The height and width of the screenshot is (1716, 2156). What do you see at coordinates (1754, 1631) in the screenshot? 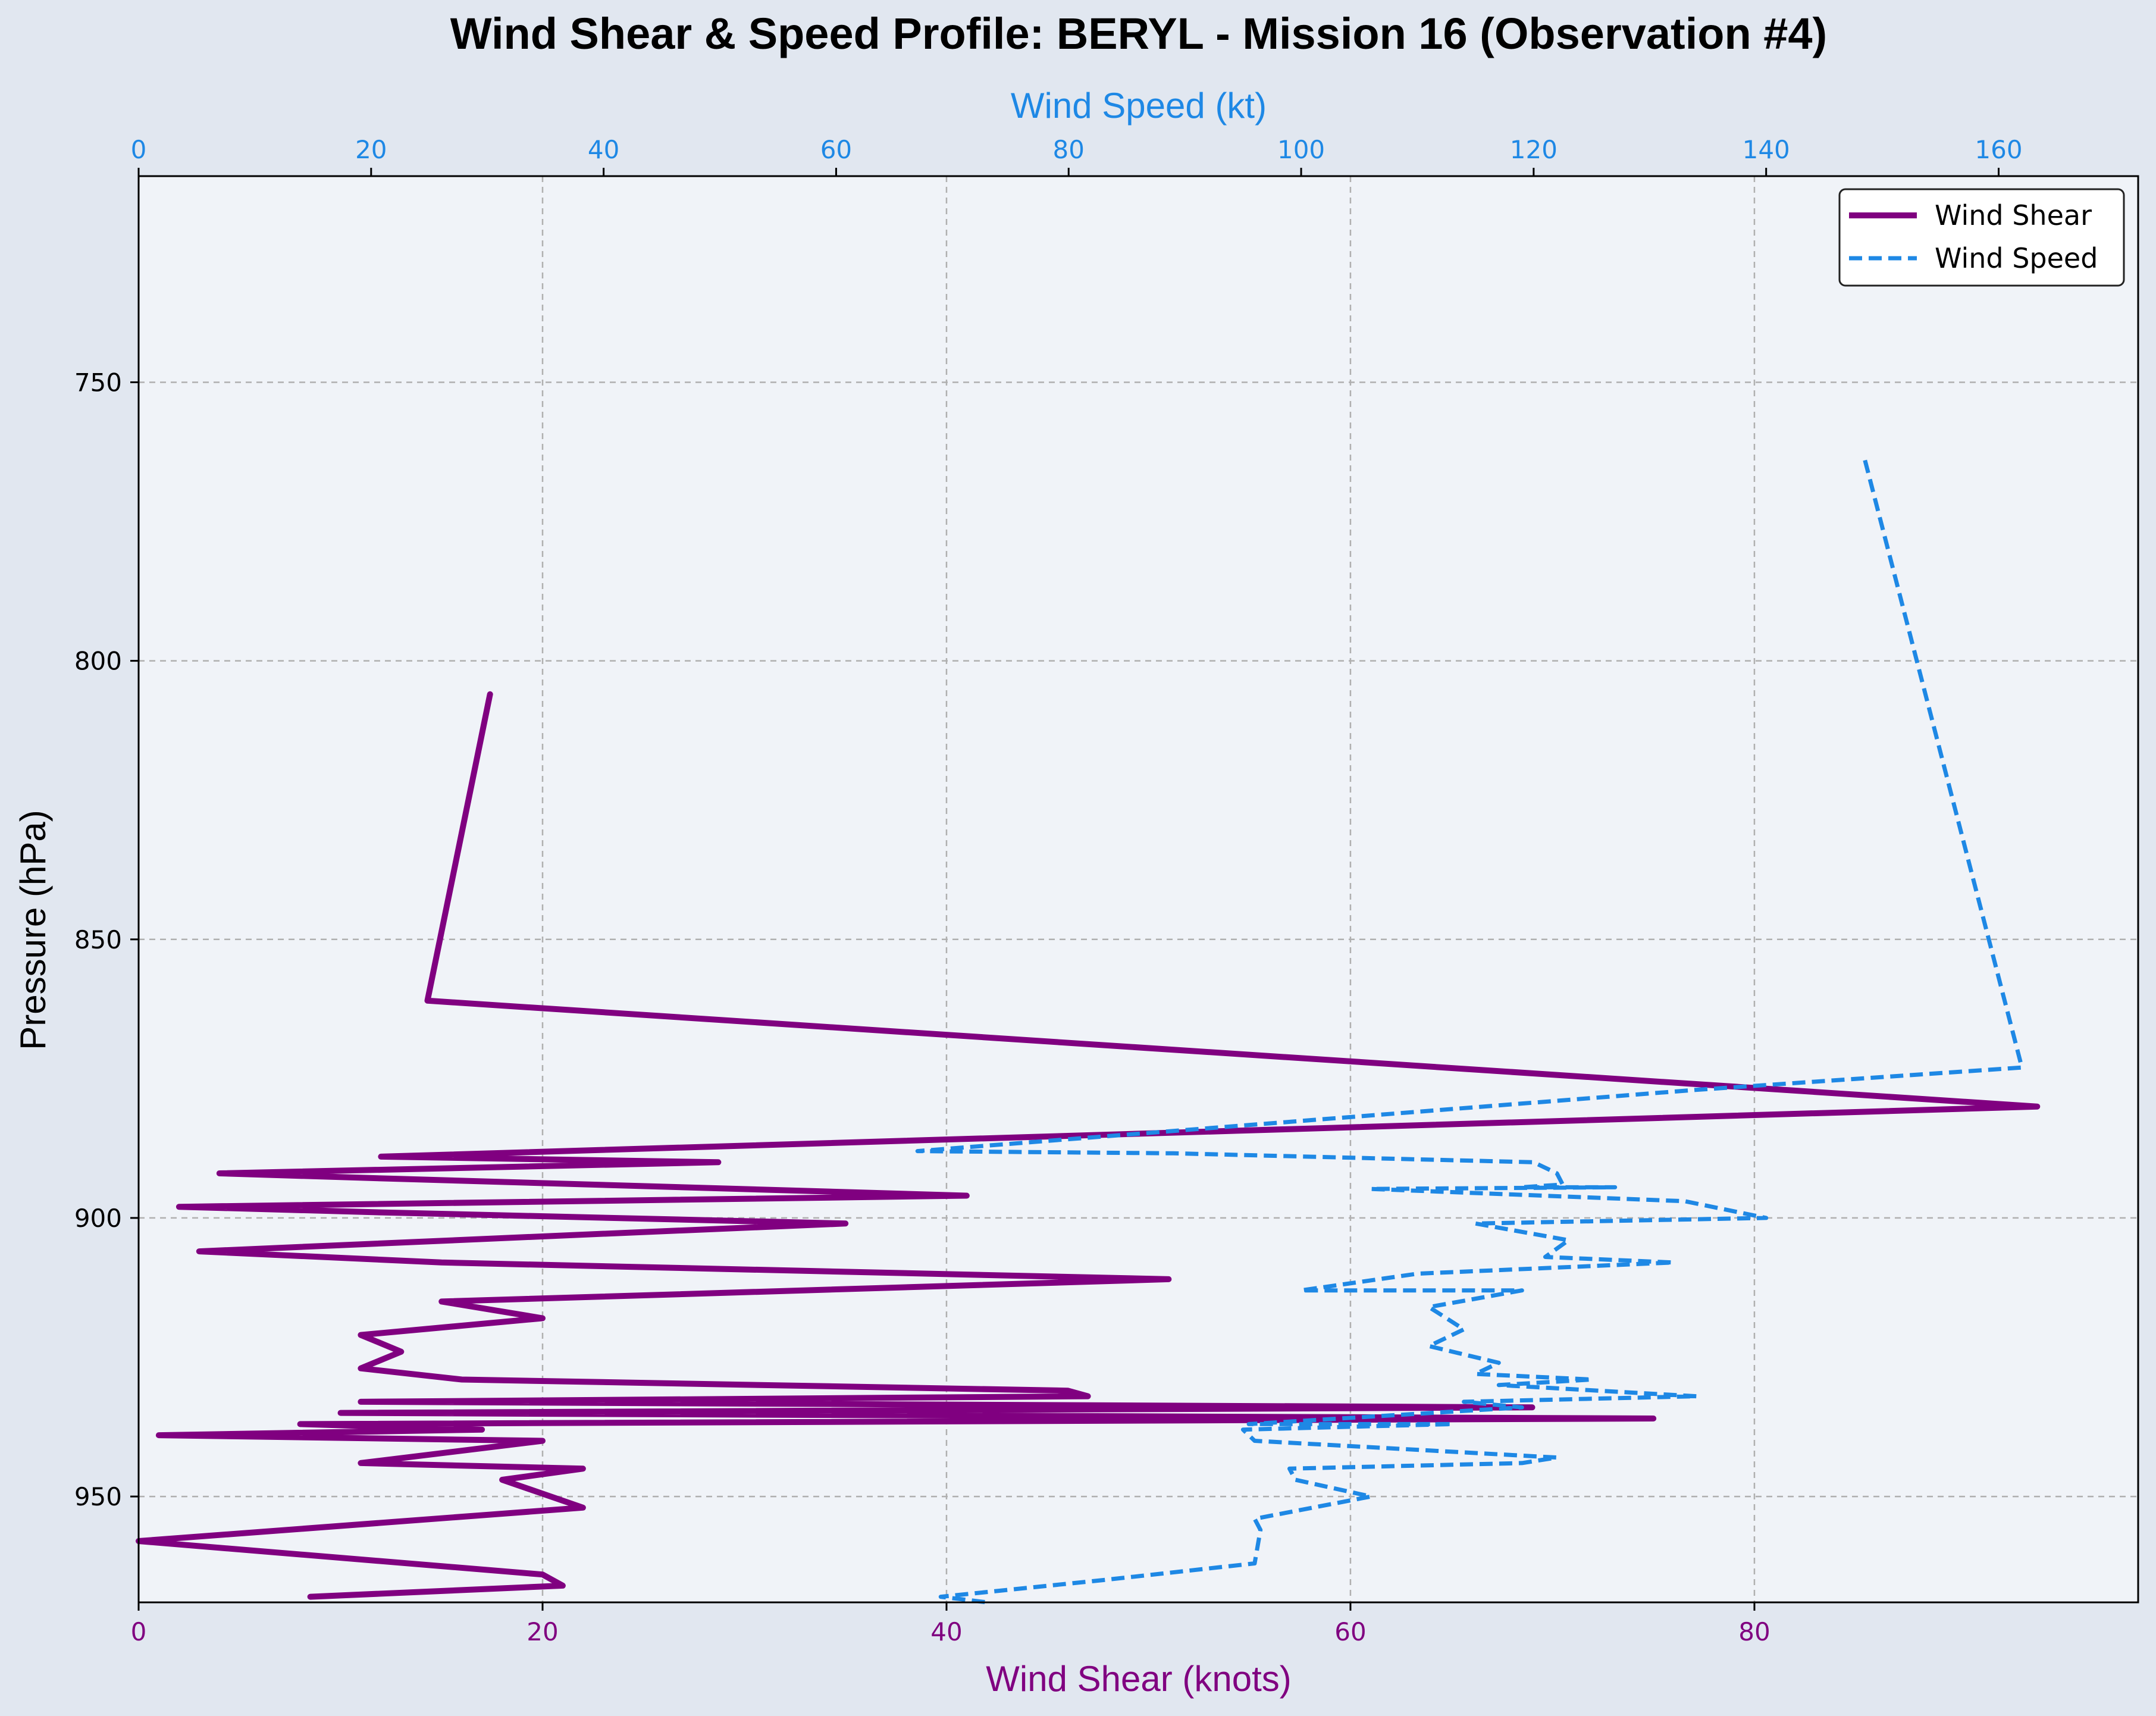
I see `x-bottom-tick-label: 80` at bounding box center [1754, 1631].